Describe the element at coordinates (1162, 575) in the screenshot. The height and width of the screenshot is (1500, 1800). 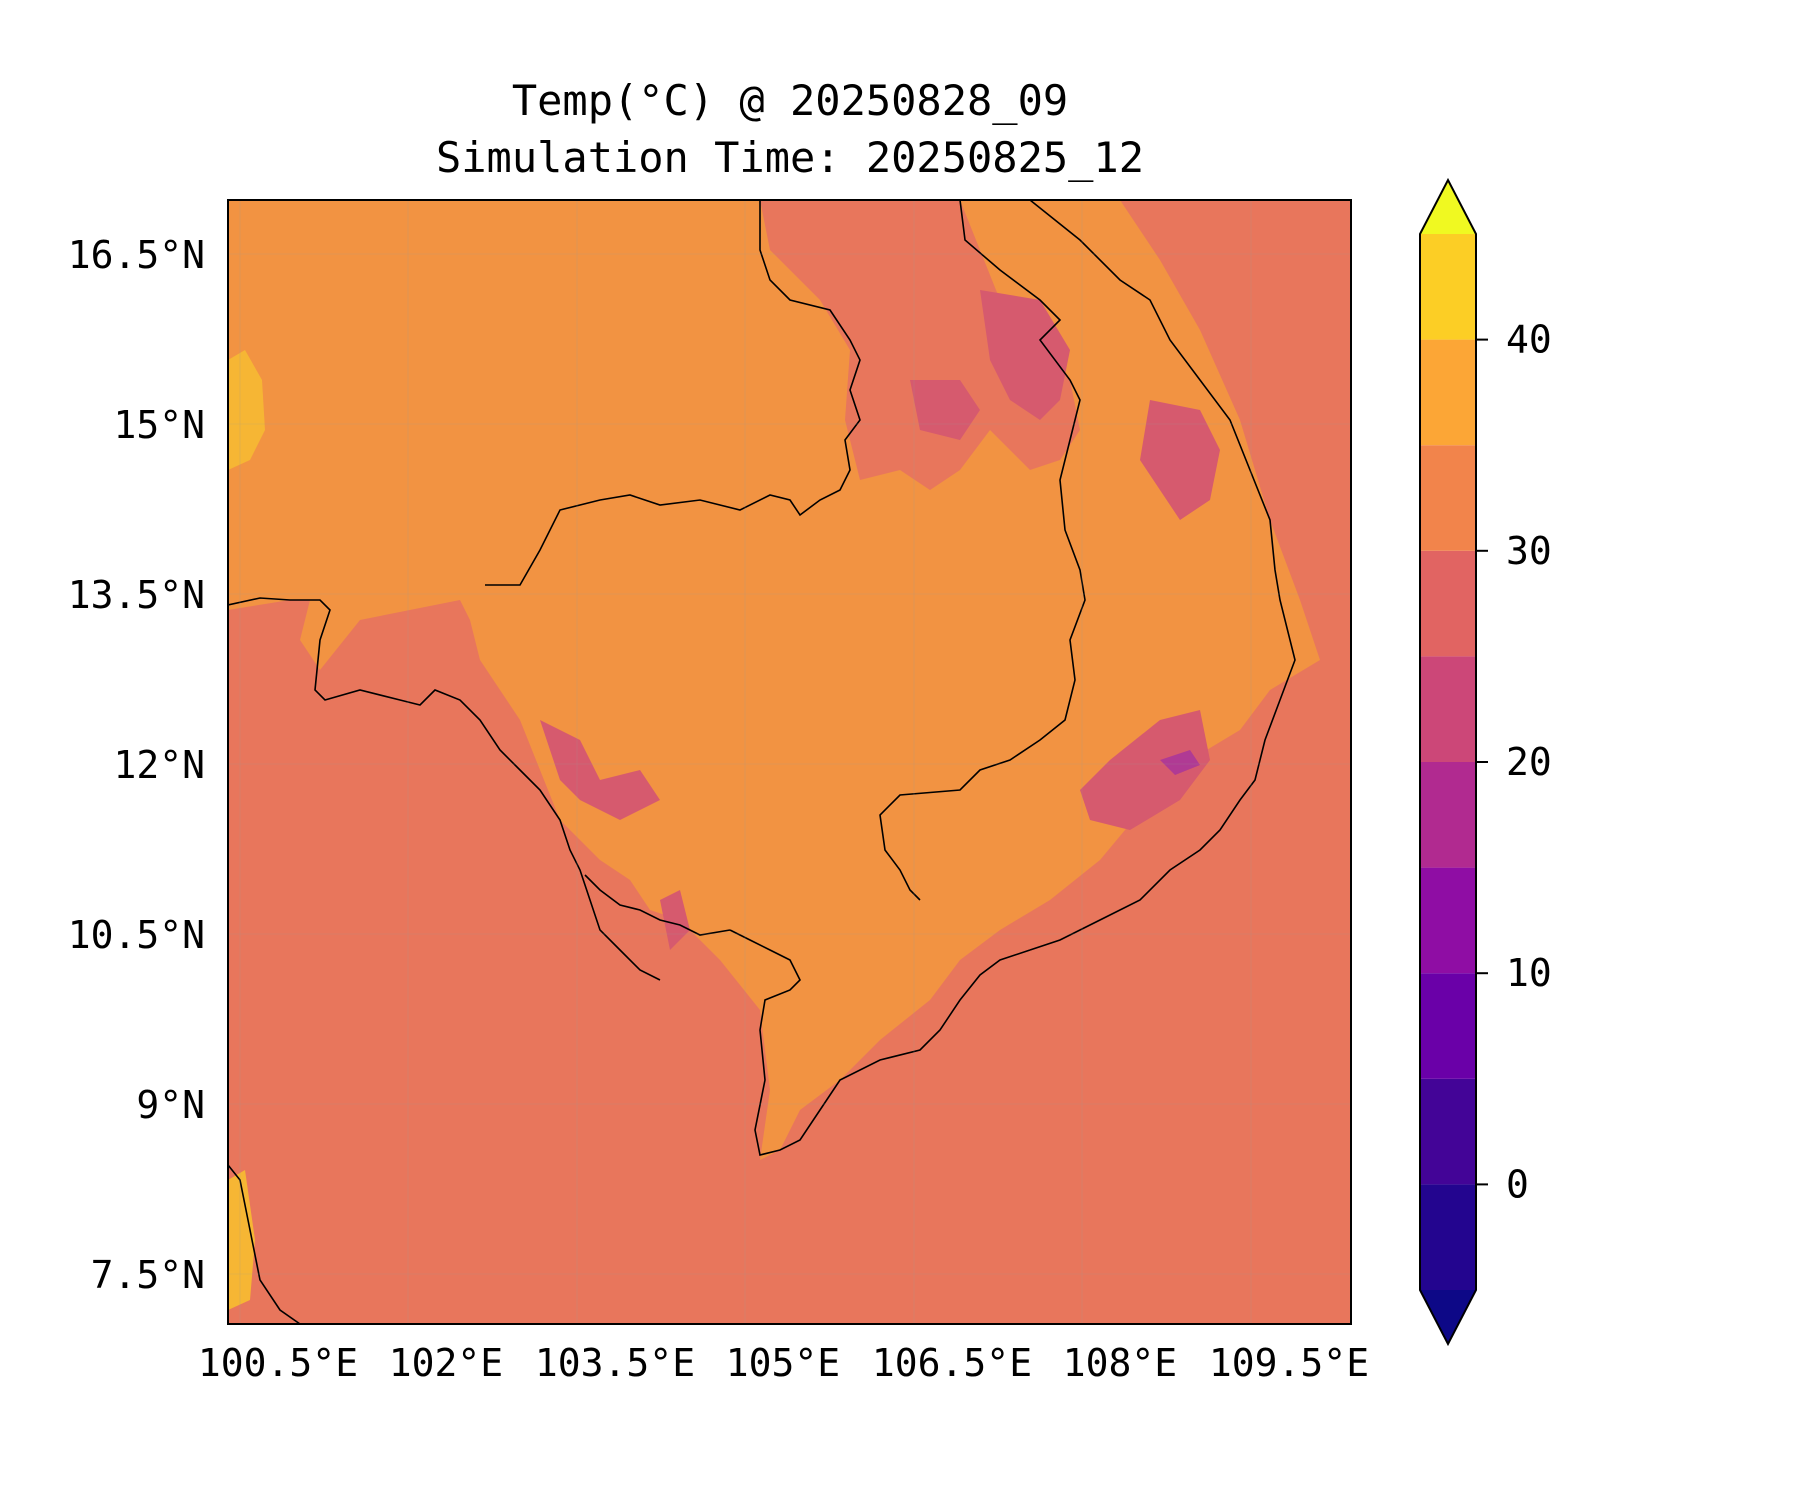
I see `vietnam-coast` at that location.